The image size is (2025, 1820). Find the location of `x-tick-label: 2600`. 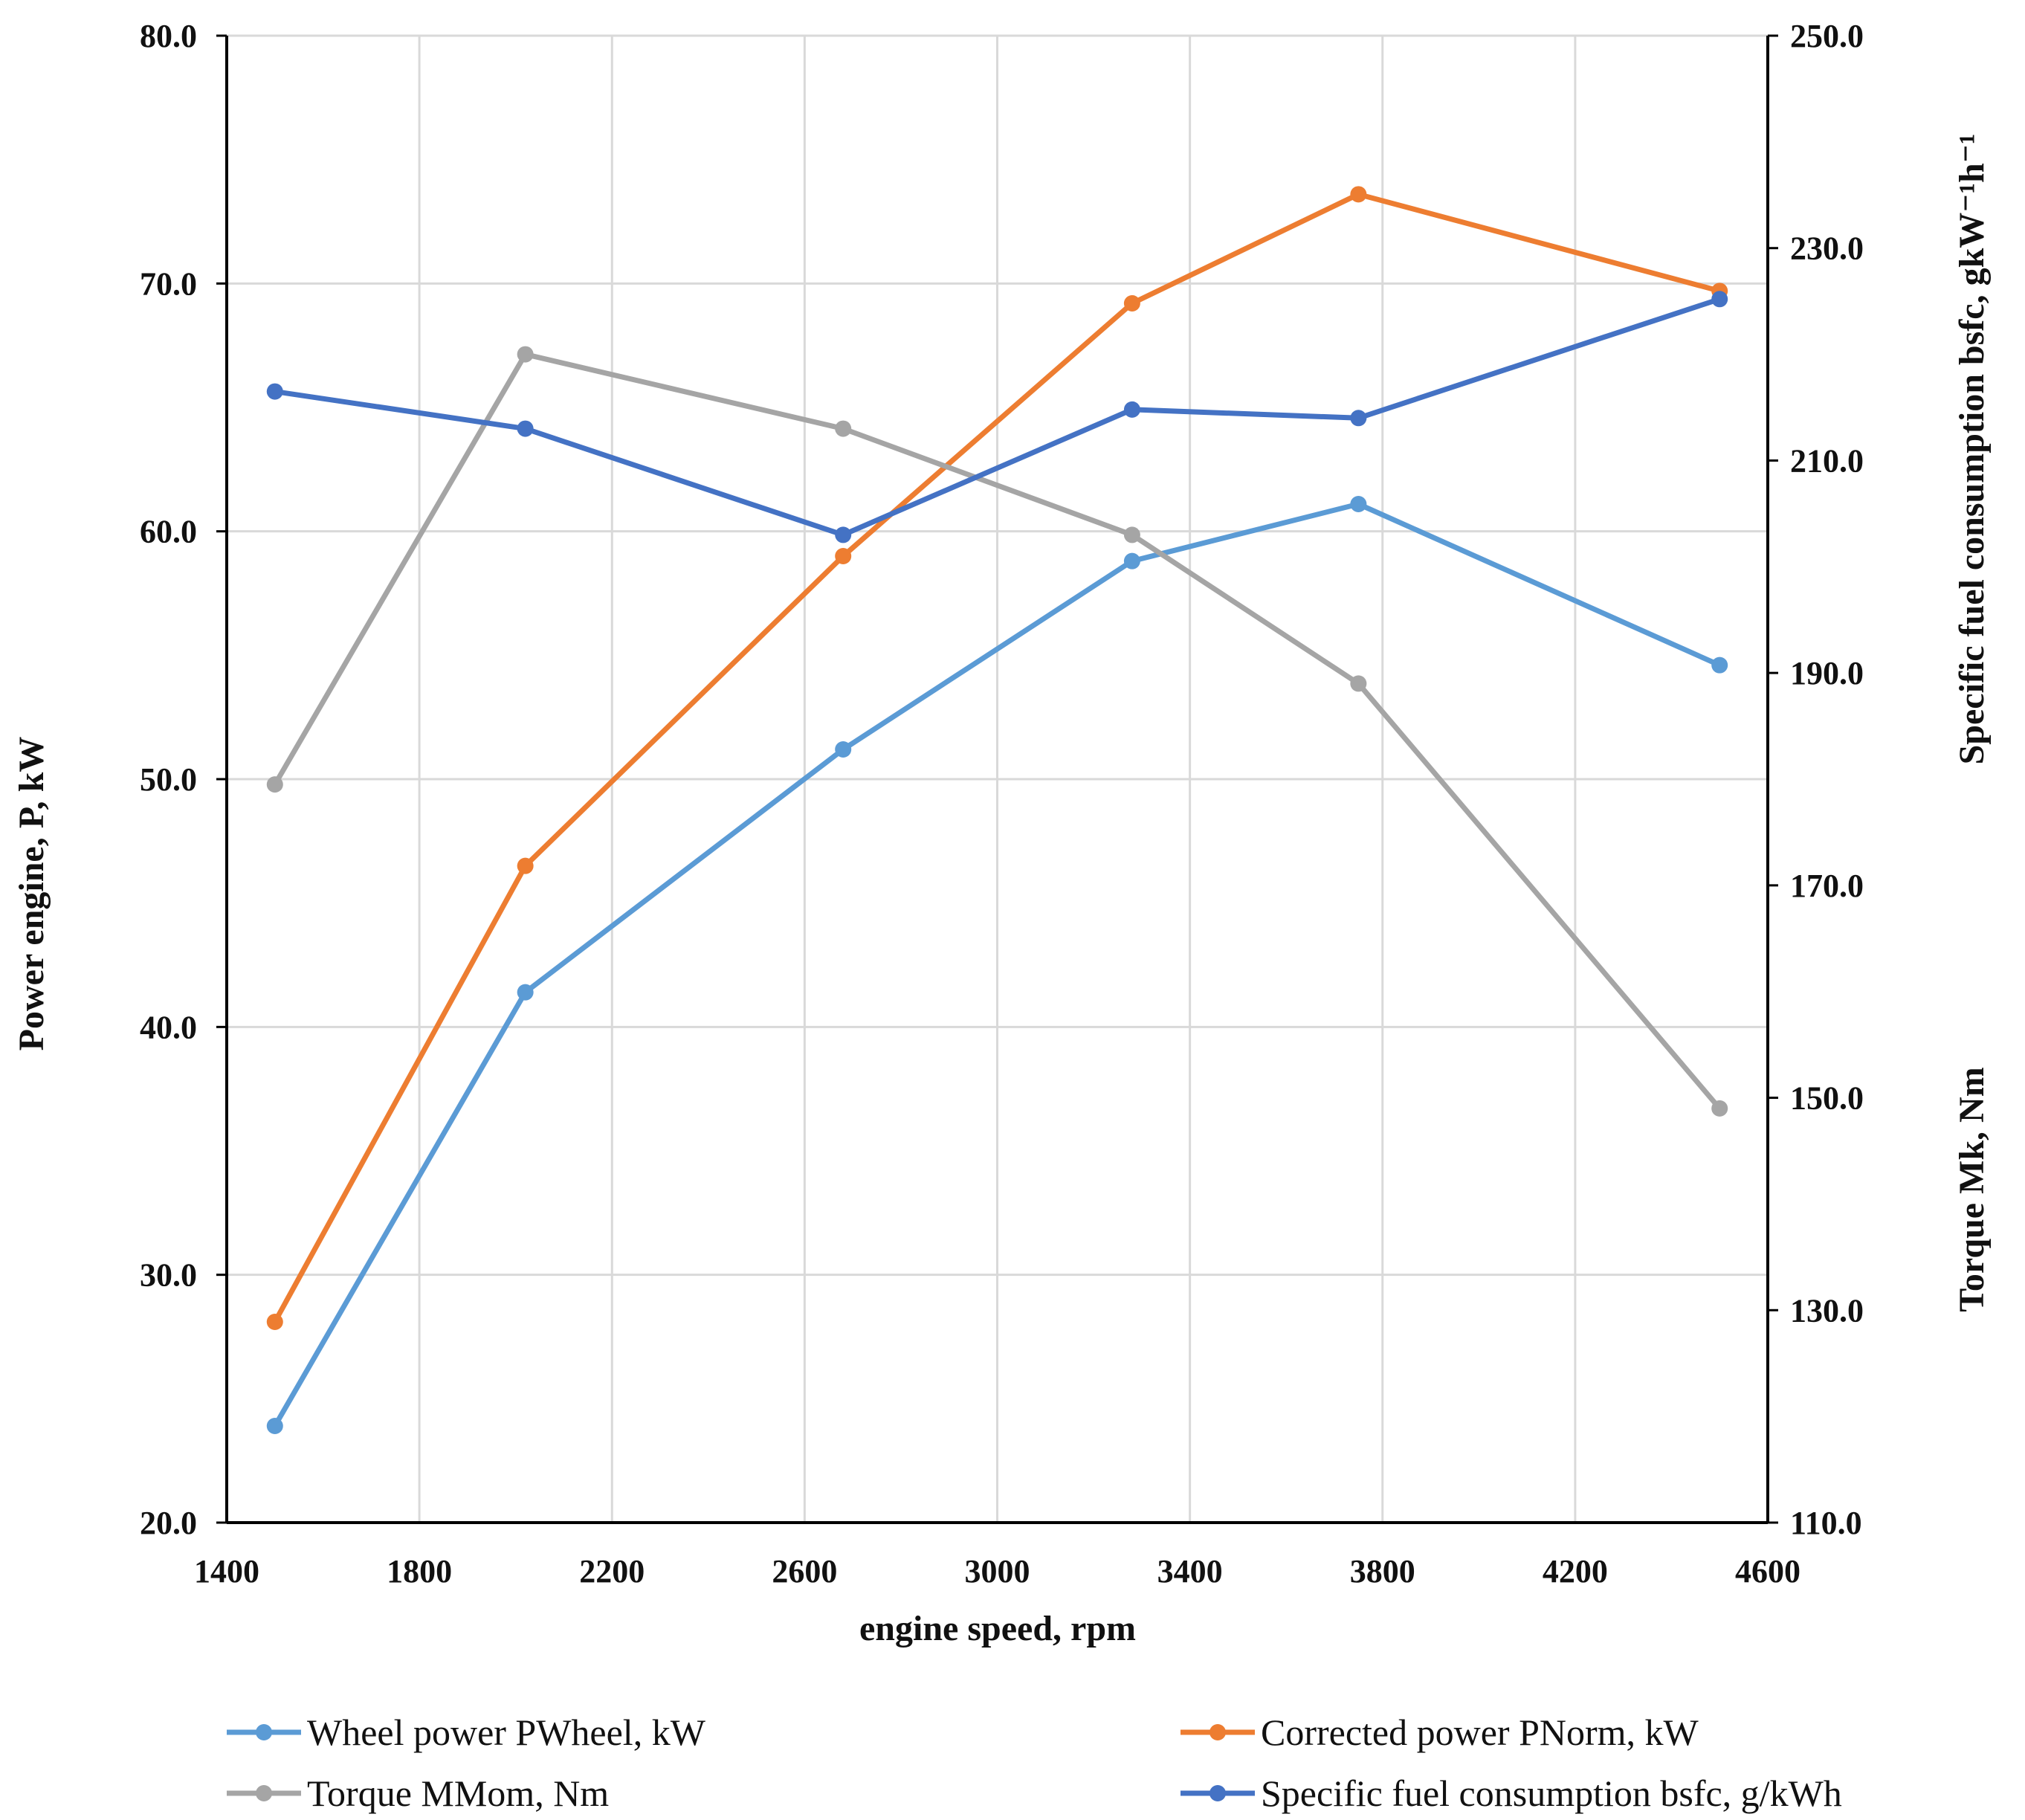

x-tick-label: 2600 is located at coordinates (804, 1571).